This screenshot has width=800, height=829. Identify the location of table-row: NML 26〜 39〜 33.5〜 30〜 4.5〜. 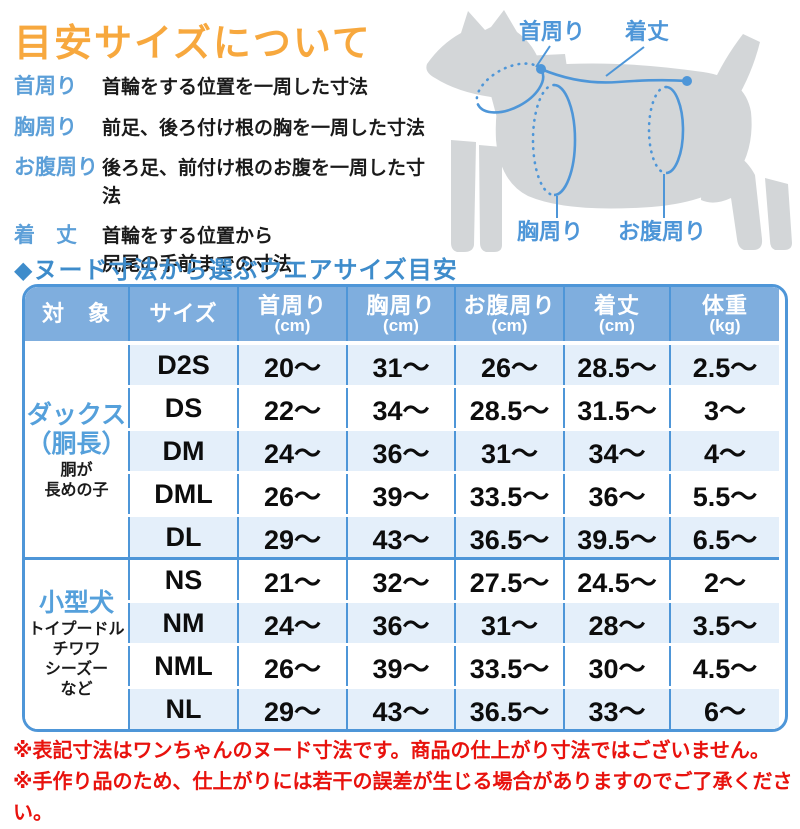
(402, 665).